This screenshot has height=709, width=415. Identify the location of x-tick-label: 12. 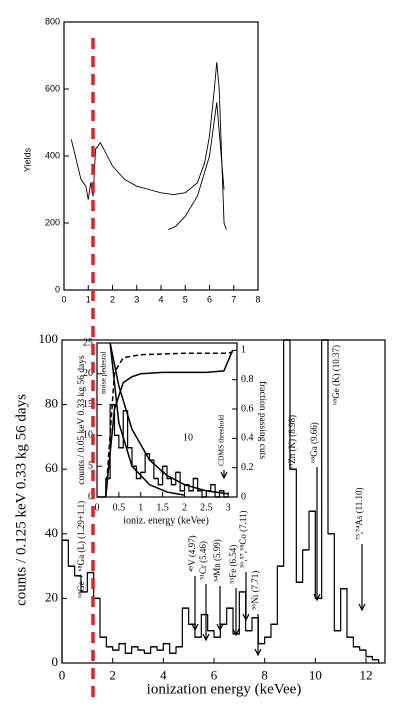
(366, 675).